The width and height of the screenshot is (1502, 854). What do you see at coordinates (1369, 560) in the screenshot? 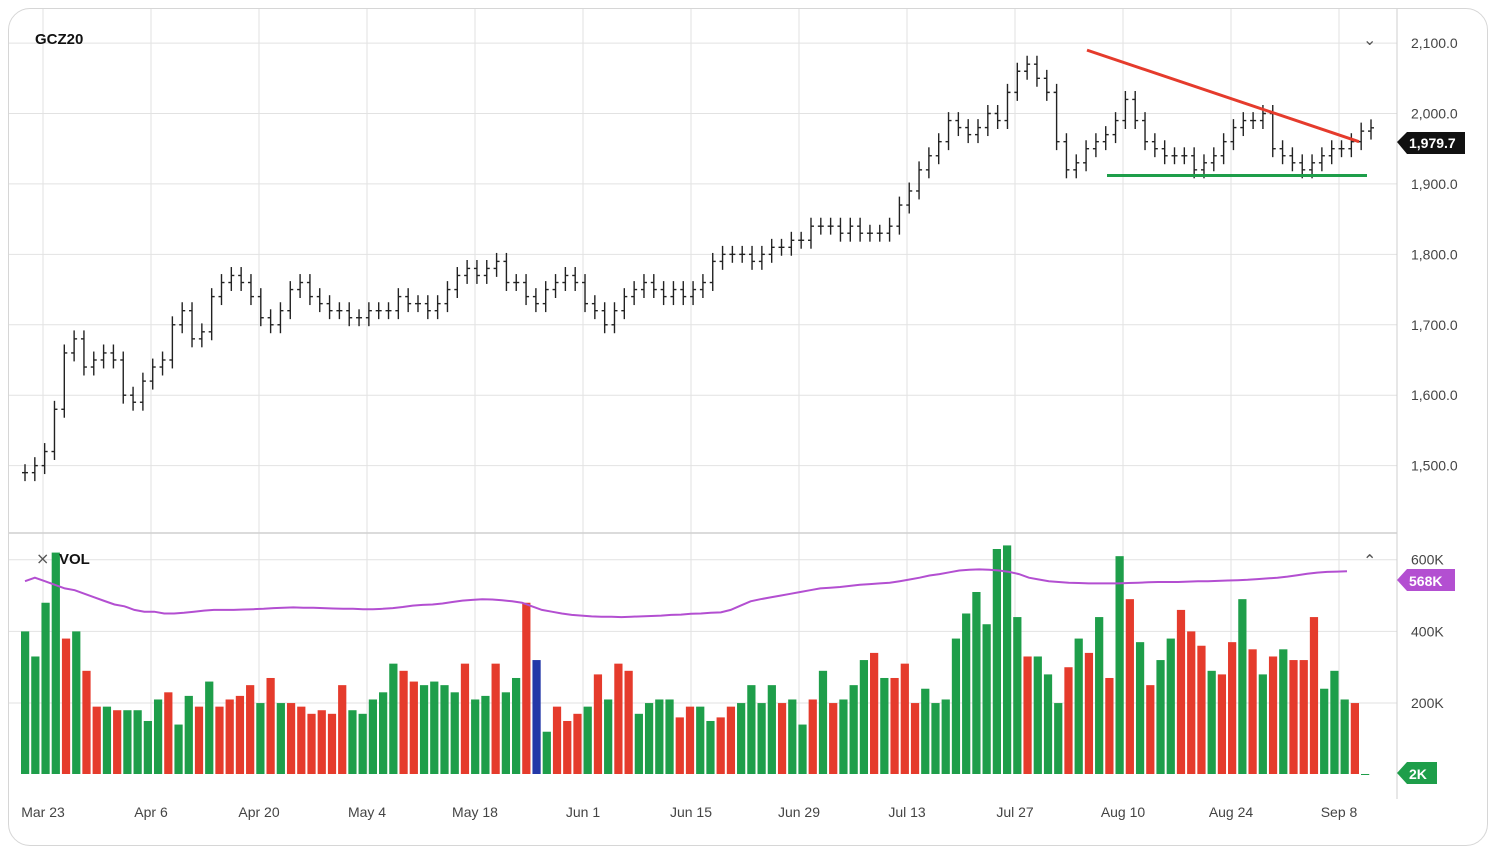
I see `chevron-up-icon: ⌃` at bounding box center [1369, 560].